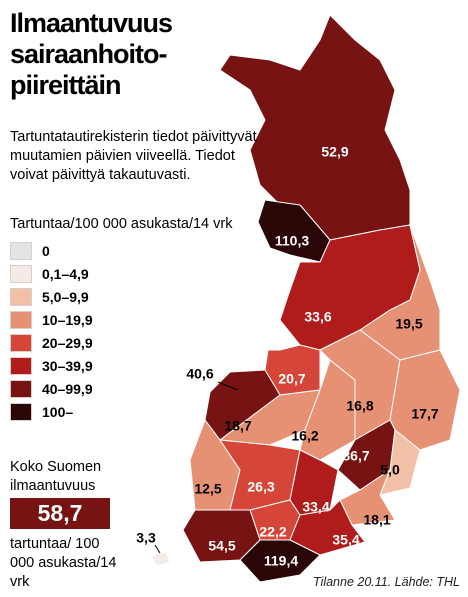  I want to click on legend-label: 10–19,9, so click(67, 320).